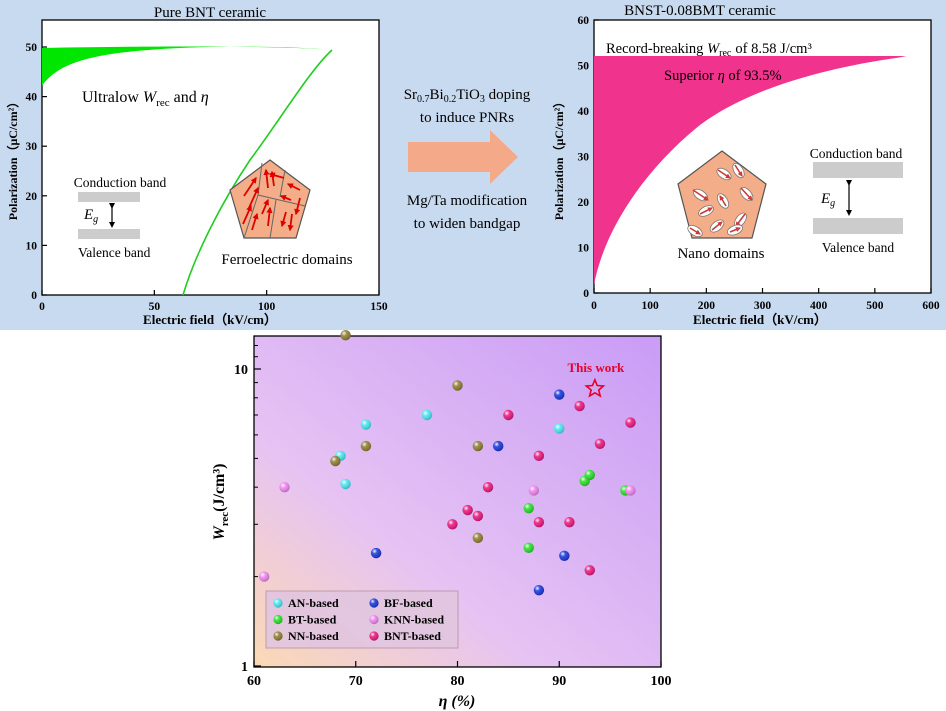  I want to click on left-panel-title: Pure BNT ceramic, so click(210, 13).